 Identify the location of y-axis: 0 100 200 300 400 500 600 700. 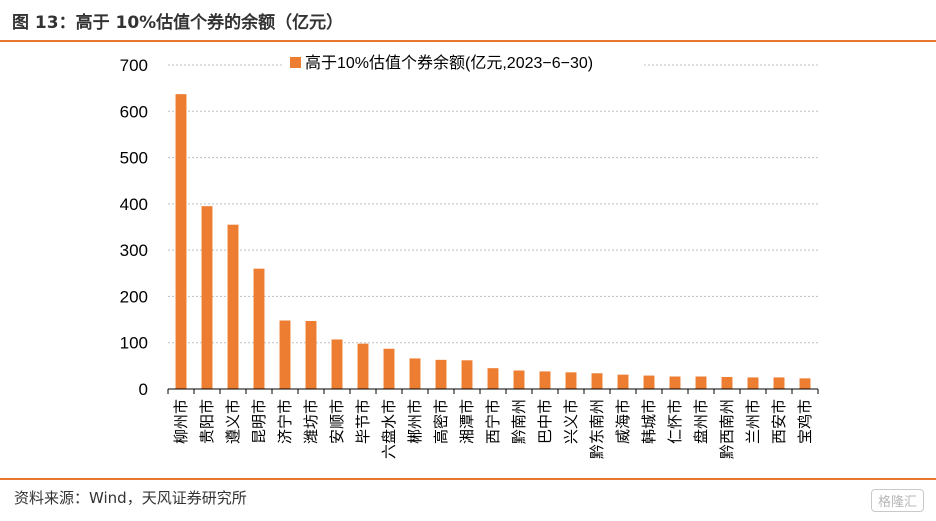
(134, 227).